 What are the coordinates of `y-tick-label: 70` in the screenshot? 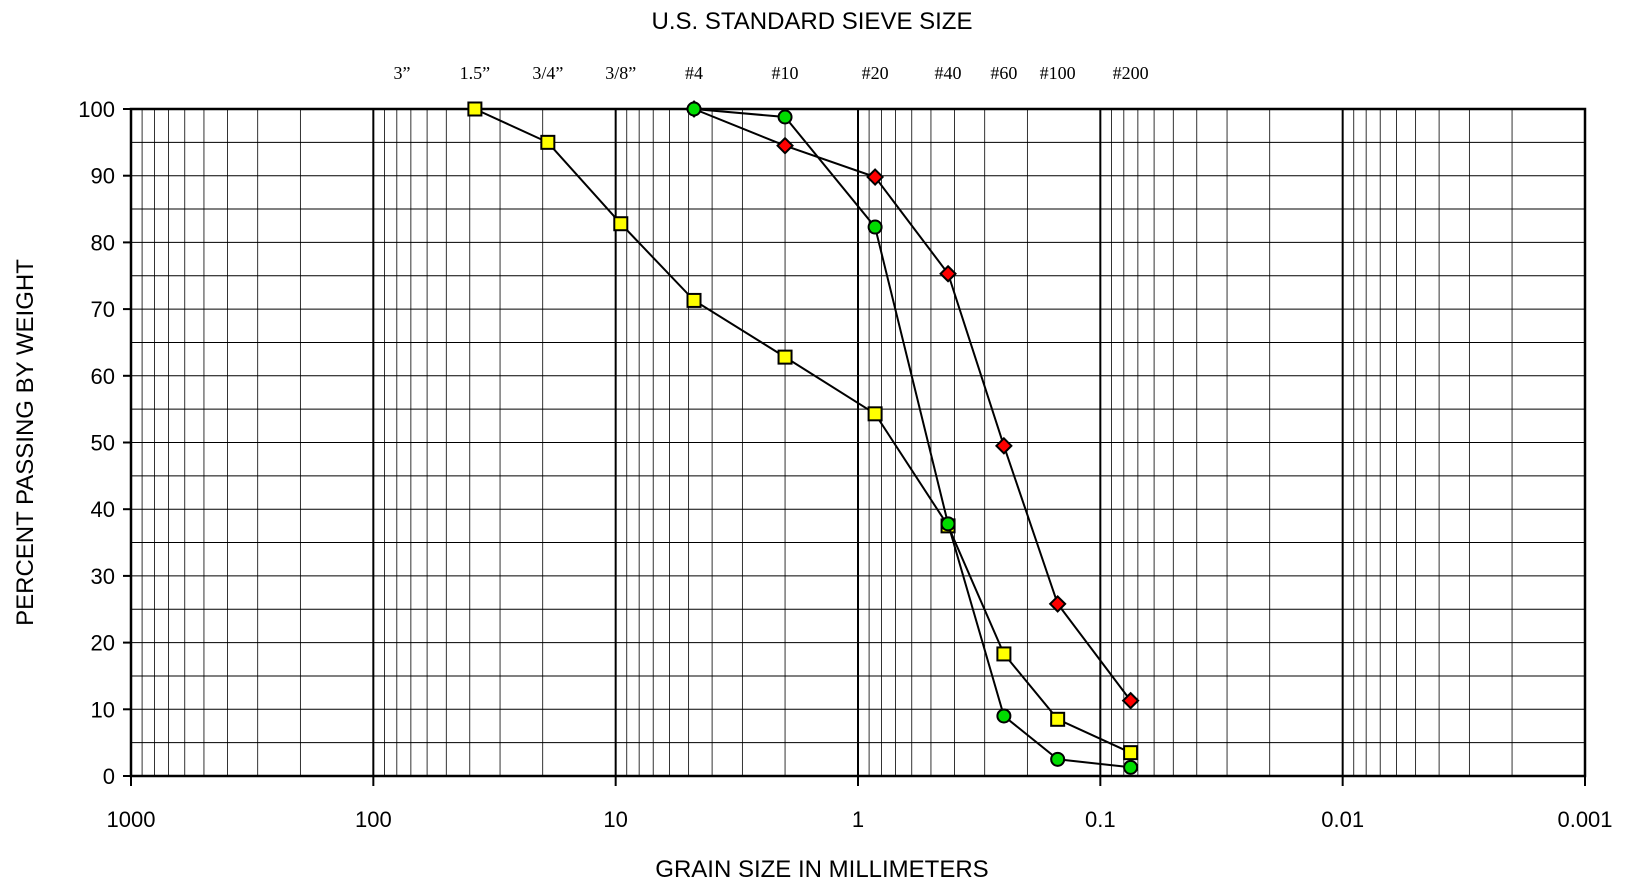 It's located at (103, 309).